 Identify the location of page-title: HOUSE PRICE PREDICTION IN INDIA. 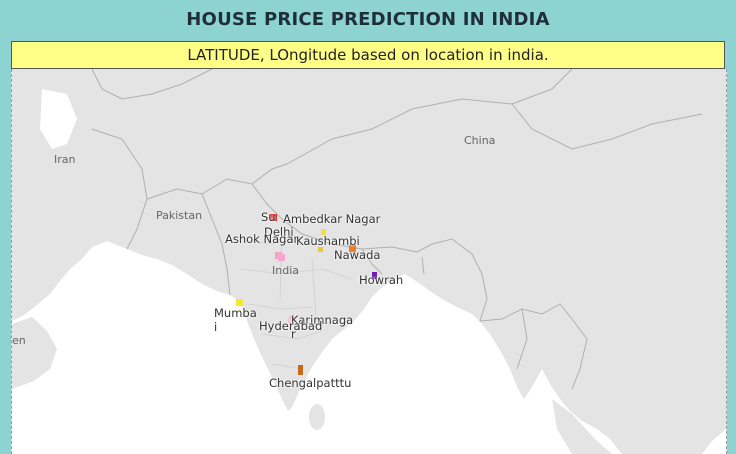
(368, 19).